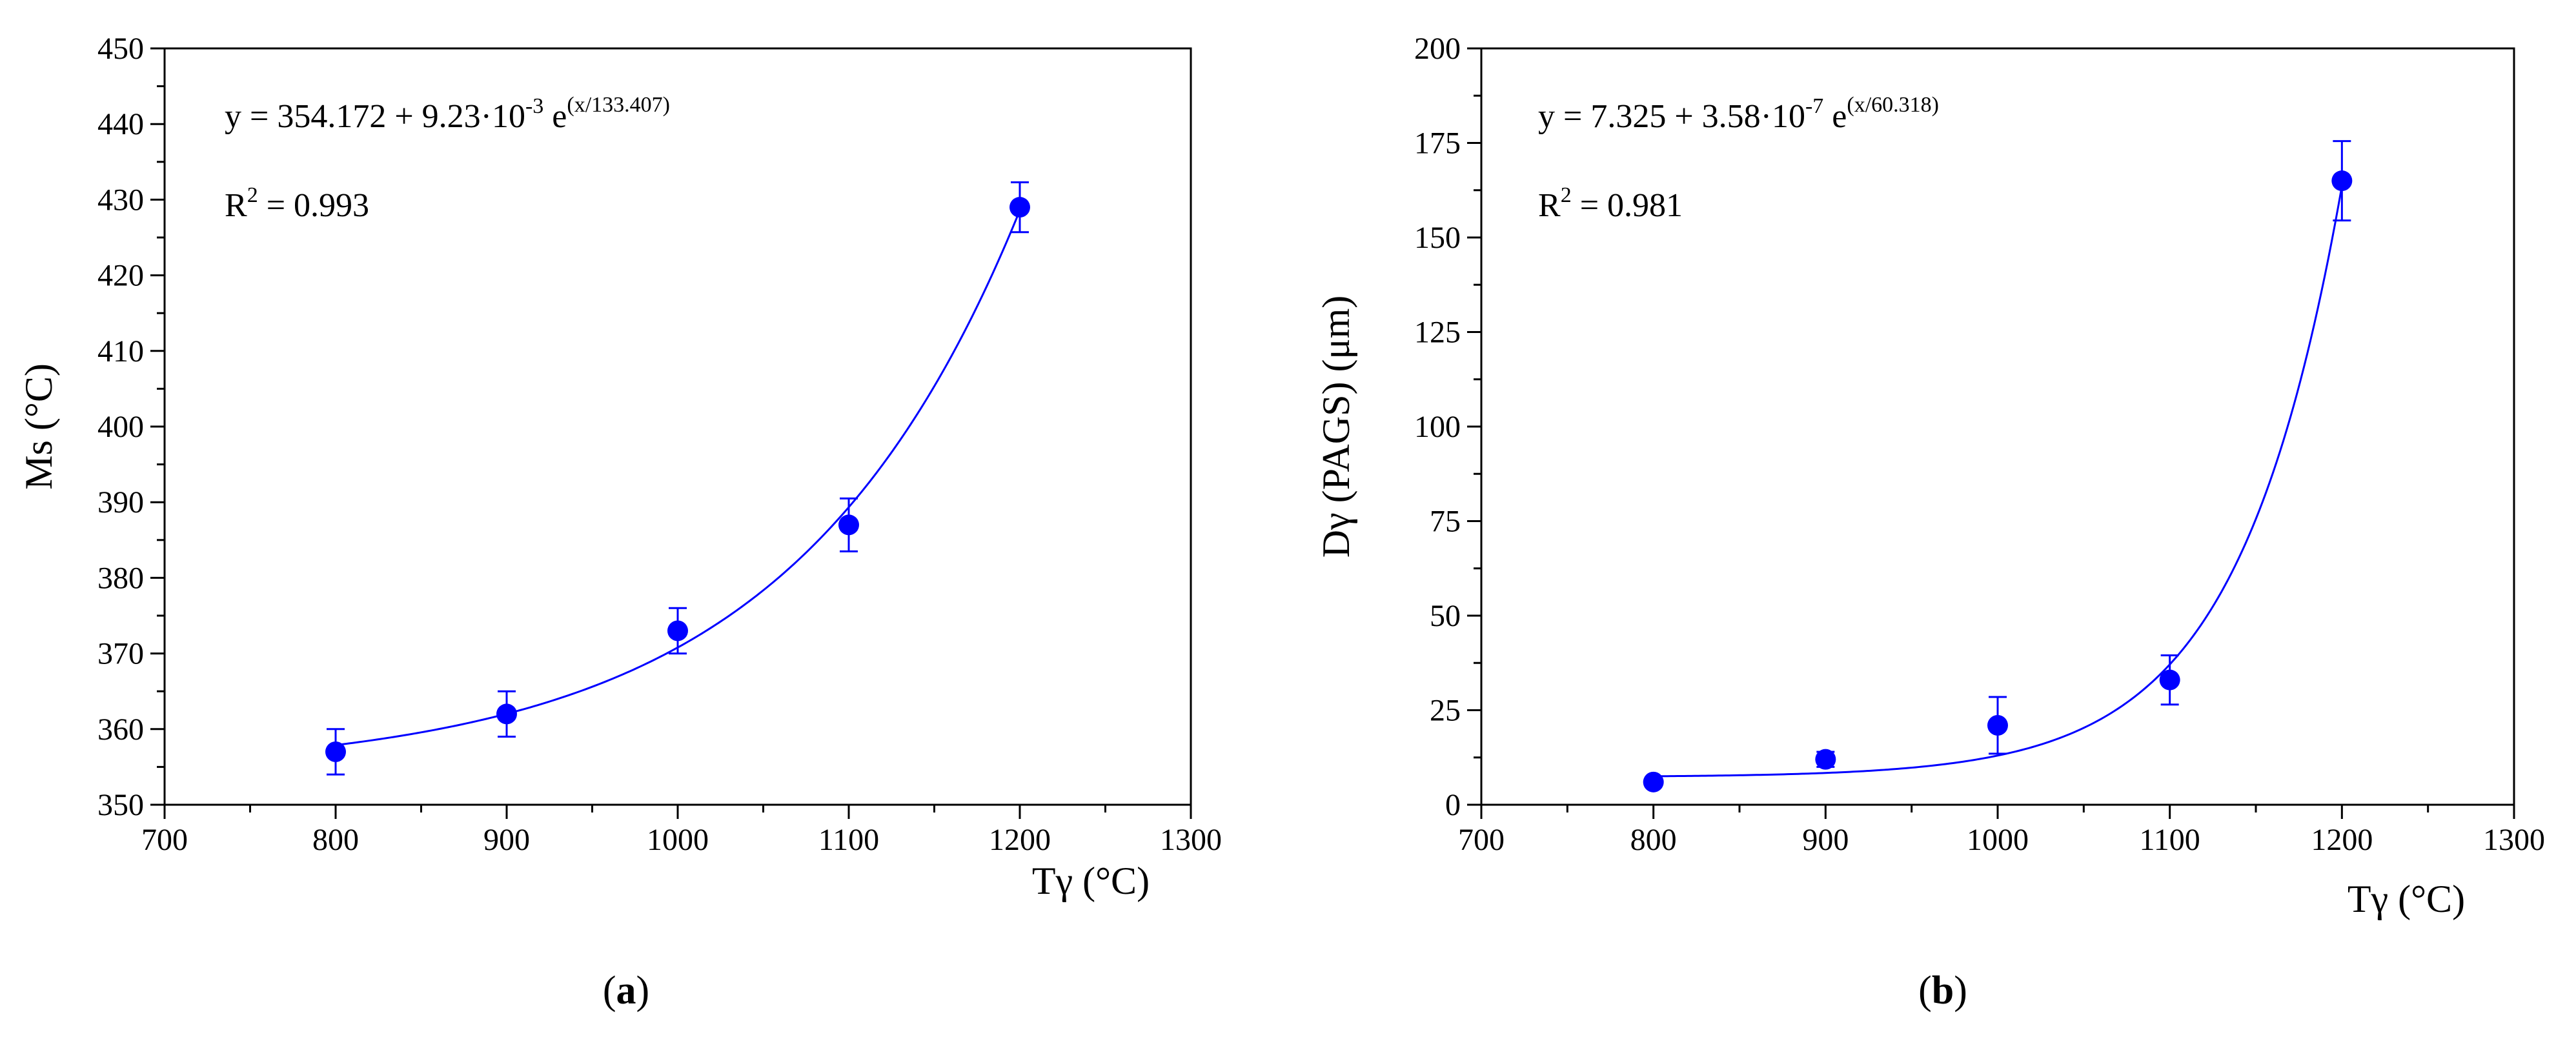 This screenshot has height=1039, width=2576. Describe the element at coordinates (120, 578) in the screenshot. I see `y-tick-label: 380` at that location.